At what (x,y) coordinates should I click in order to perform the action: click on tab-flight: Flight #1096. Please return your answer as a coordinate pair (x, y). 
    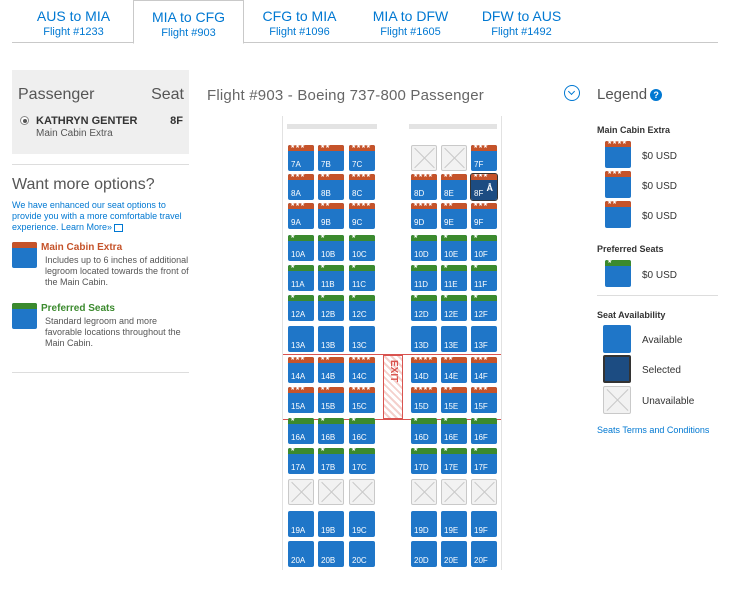
    Looking at the image, I should click on (299, 32).